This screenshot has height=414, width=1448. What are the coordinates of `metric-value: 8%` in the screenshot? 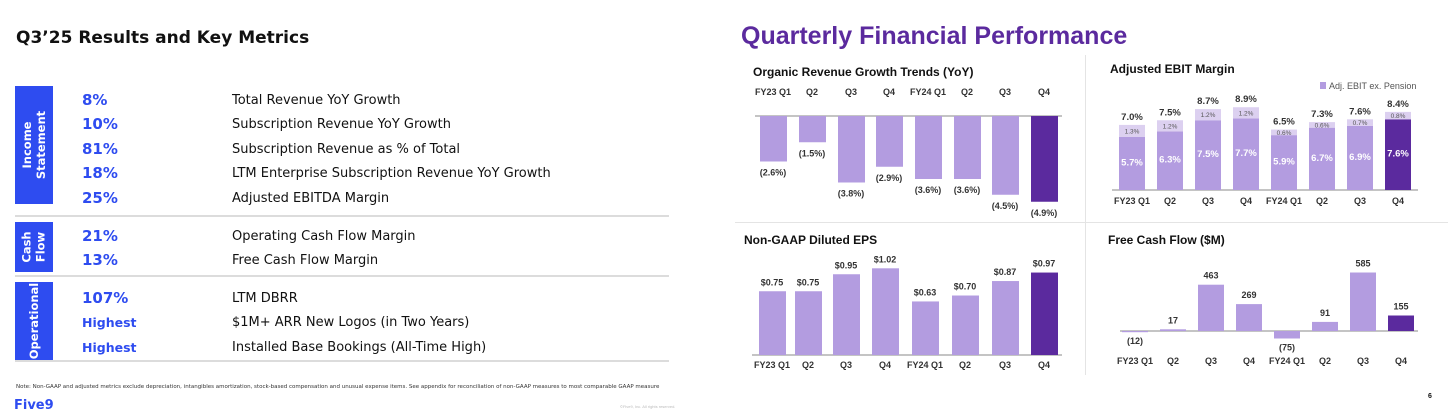 It's located at (95, 100).